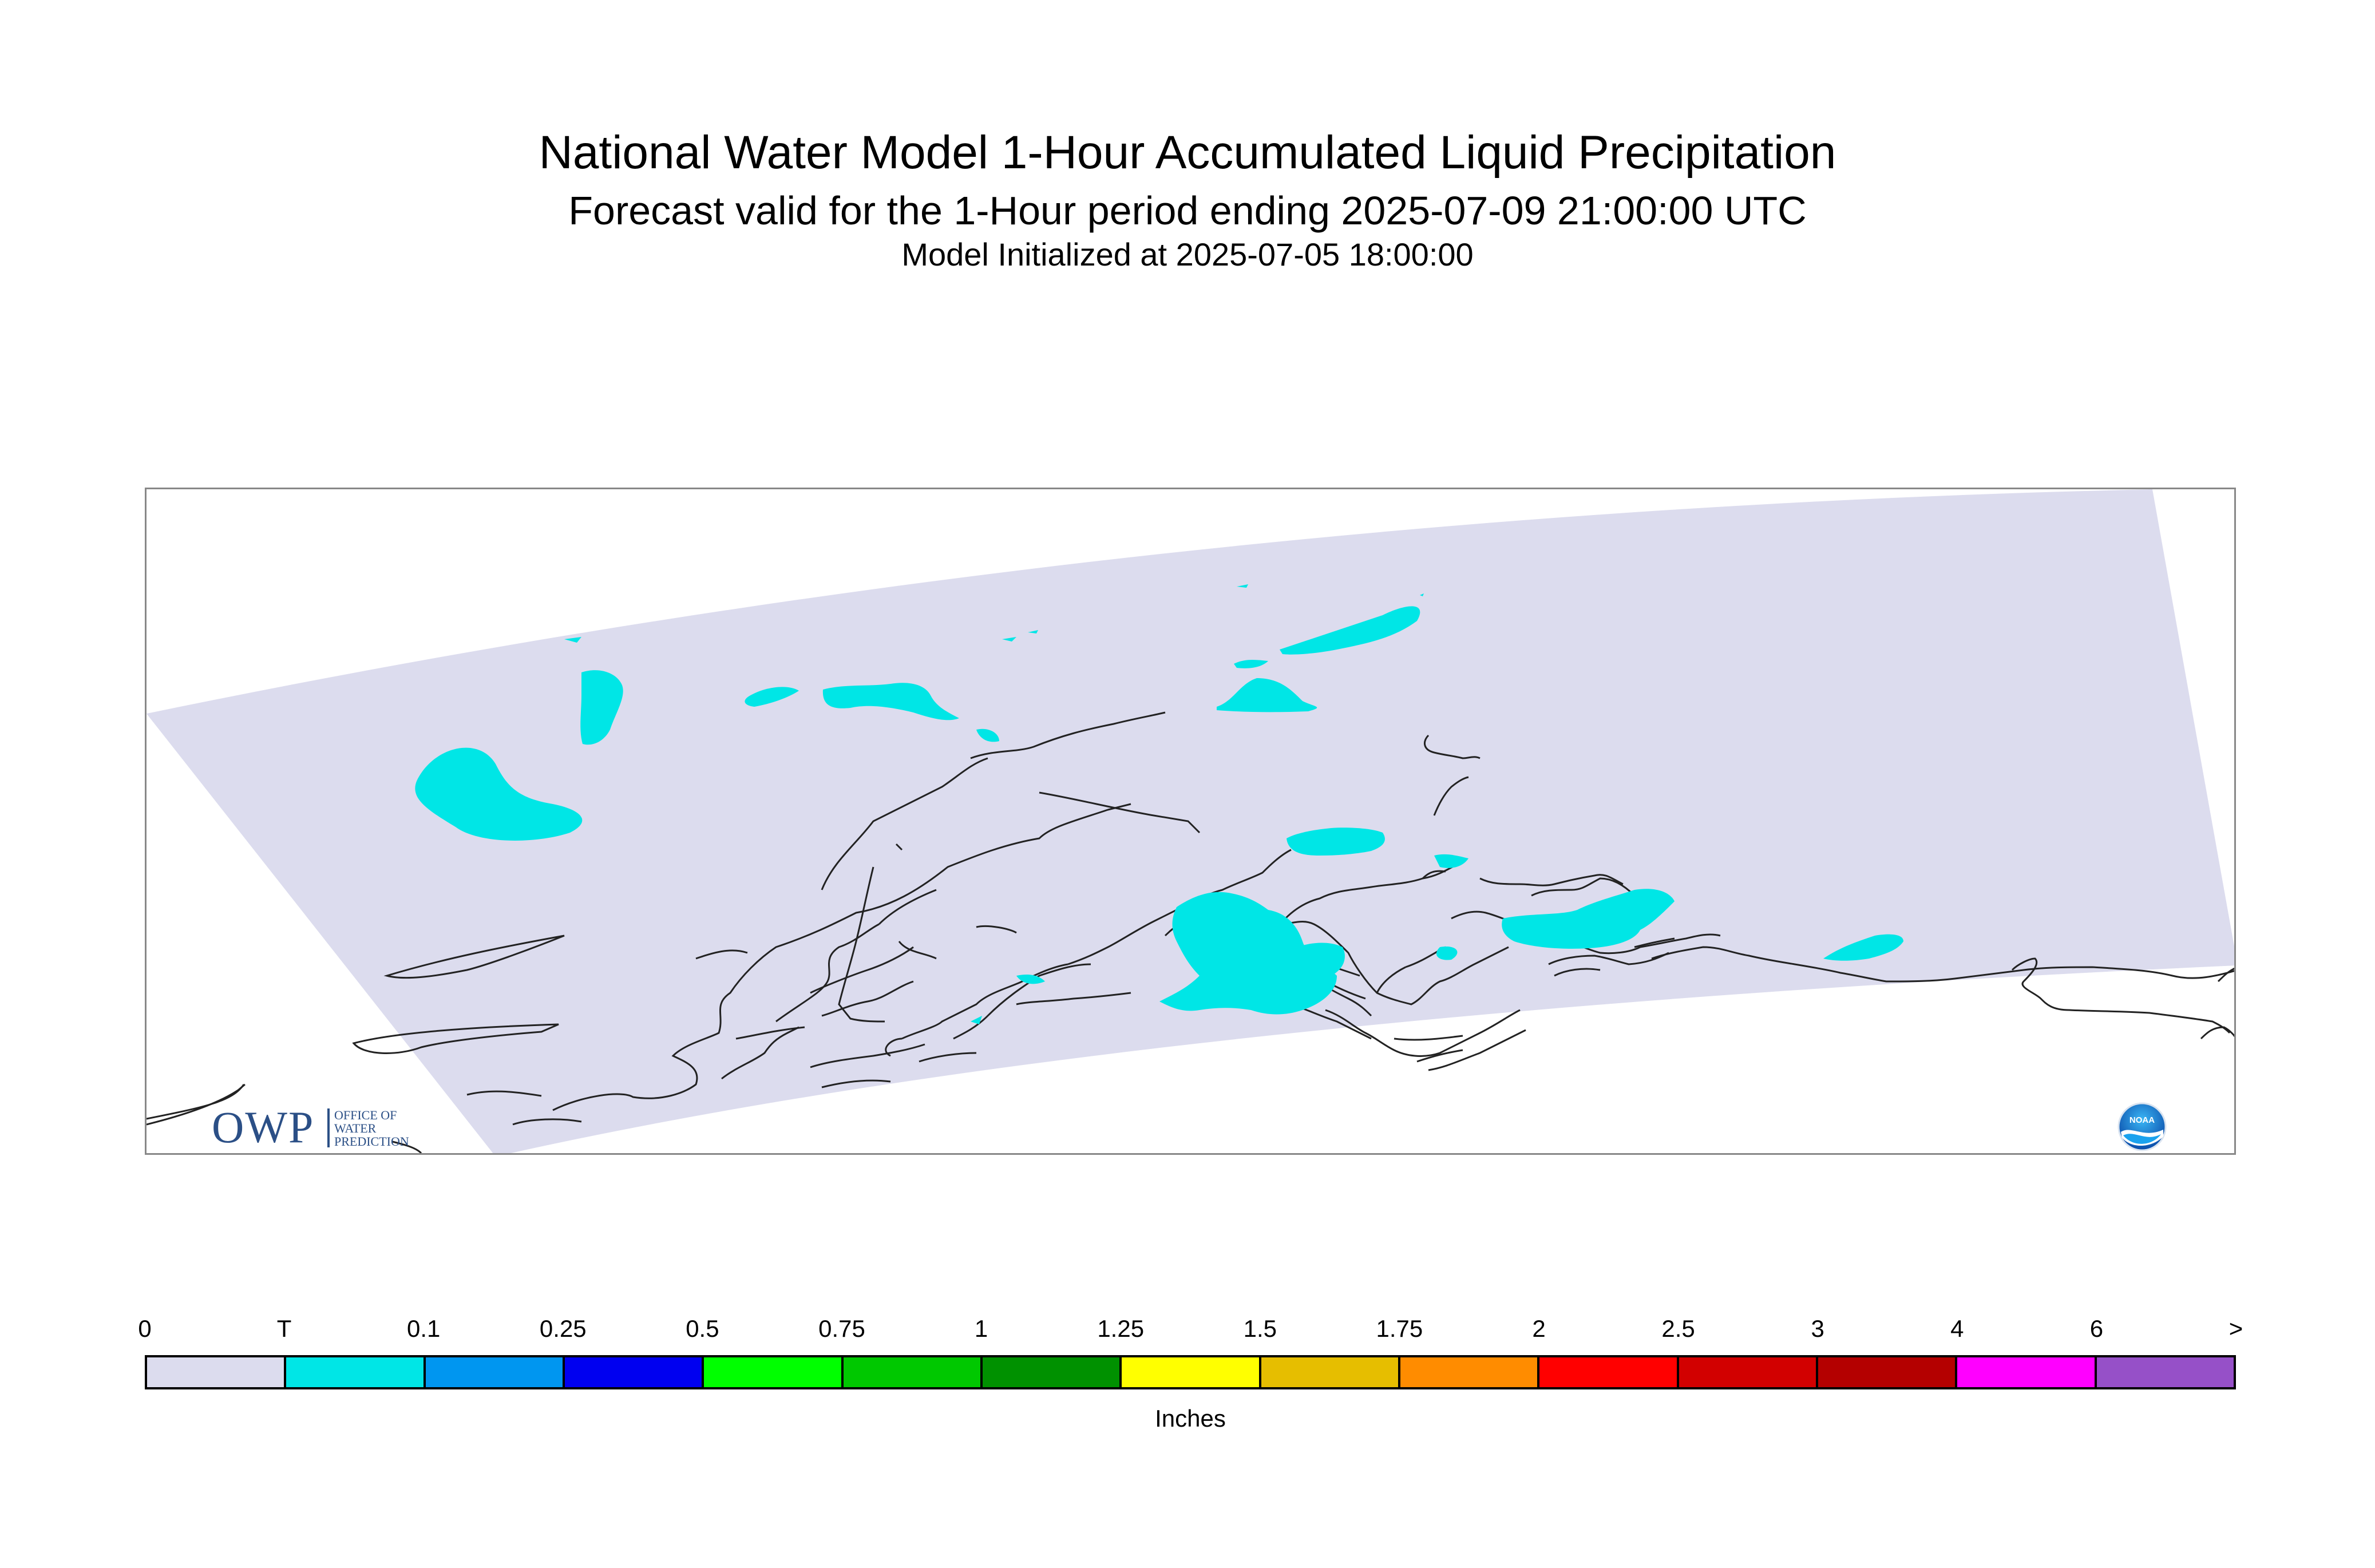  I want to click on owp-logo: OWP OFFICE OF WATER PREDICTION, so click(320, 1127).